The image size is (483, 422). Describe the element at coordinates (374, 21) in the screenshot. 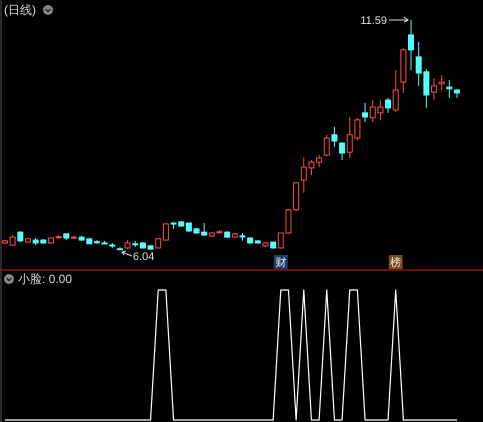

I see `annotation: 11.59` at that location.